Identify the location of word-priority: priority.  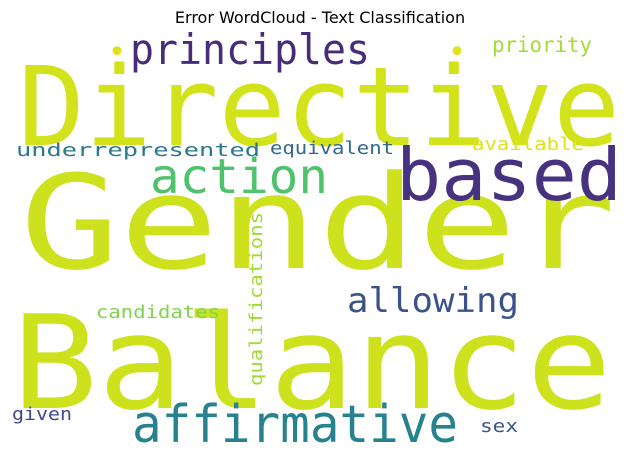
(542, 45).